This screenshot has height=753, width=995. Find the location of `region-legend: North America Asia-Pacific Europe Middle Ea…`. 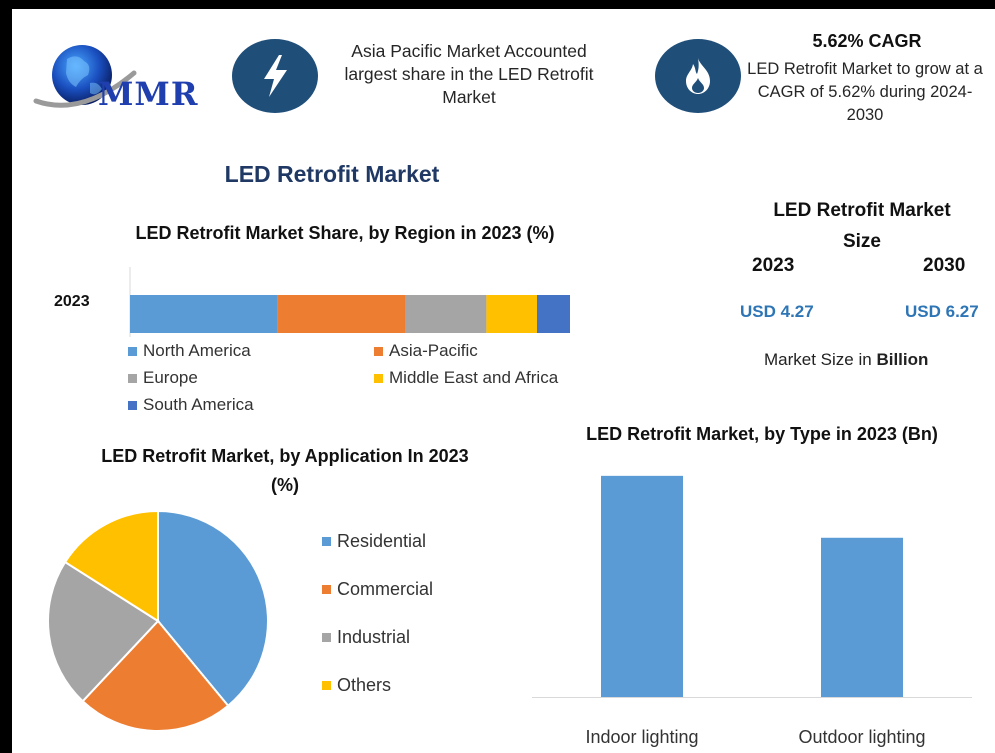

region-legend: North America Asia-Pacific Europe Middle Ea… is located at coordinates (368, 380).